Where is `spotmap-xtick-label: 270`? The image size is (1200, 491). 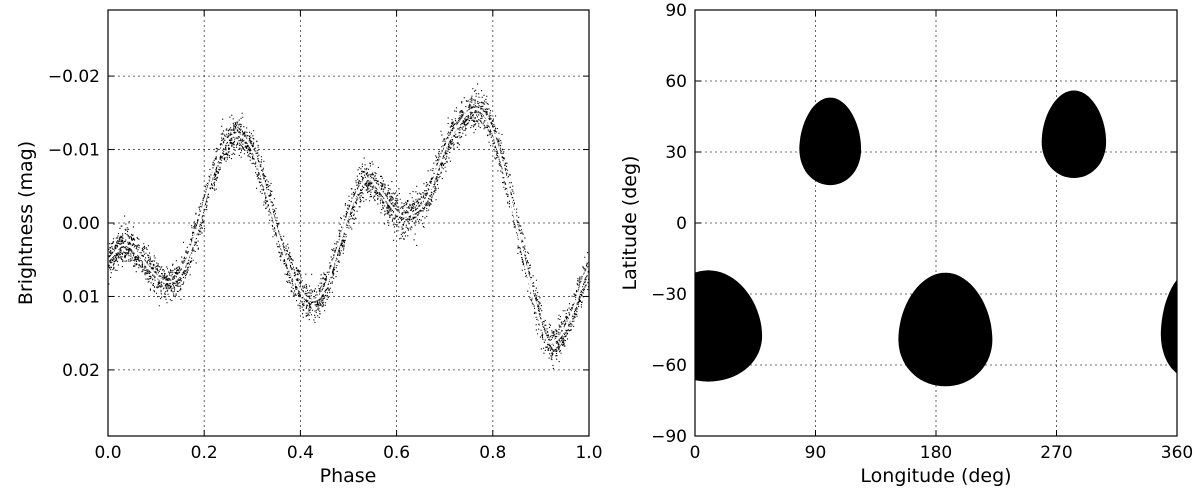
spotmap-xtick-label: 270 is located at coordinates (1056, 453).